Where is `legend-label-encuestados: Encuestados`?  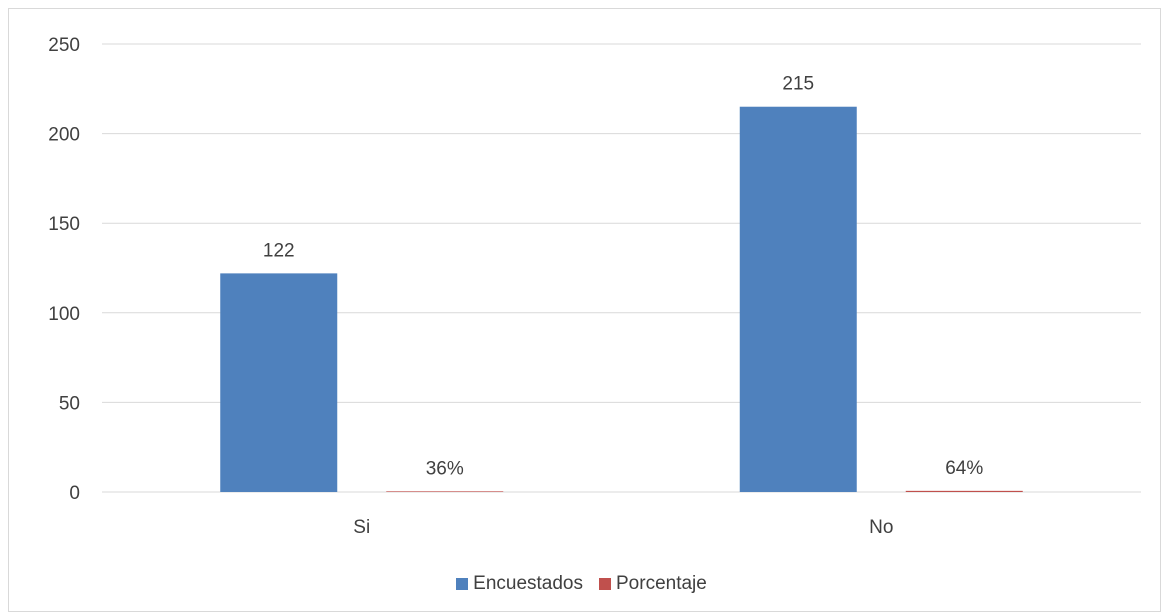
legend-label-encuestados: Encuestados is located at coordinates (528, 583).